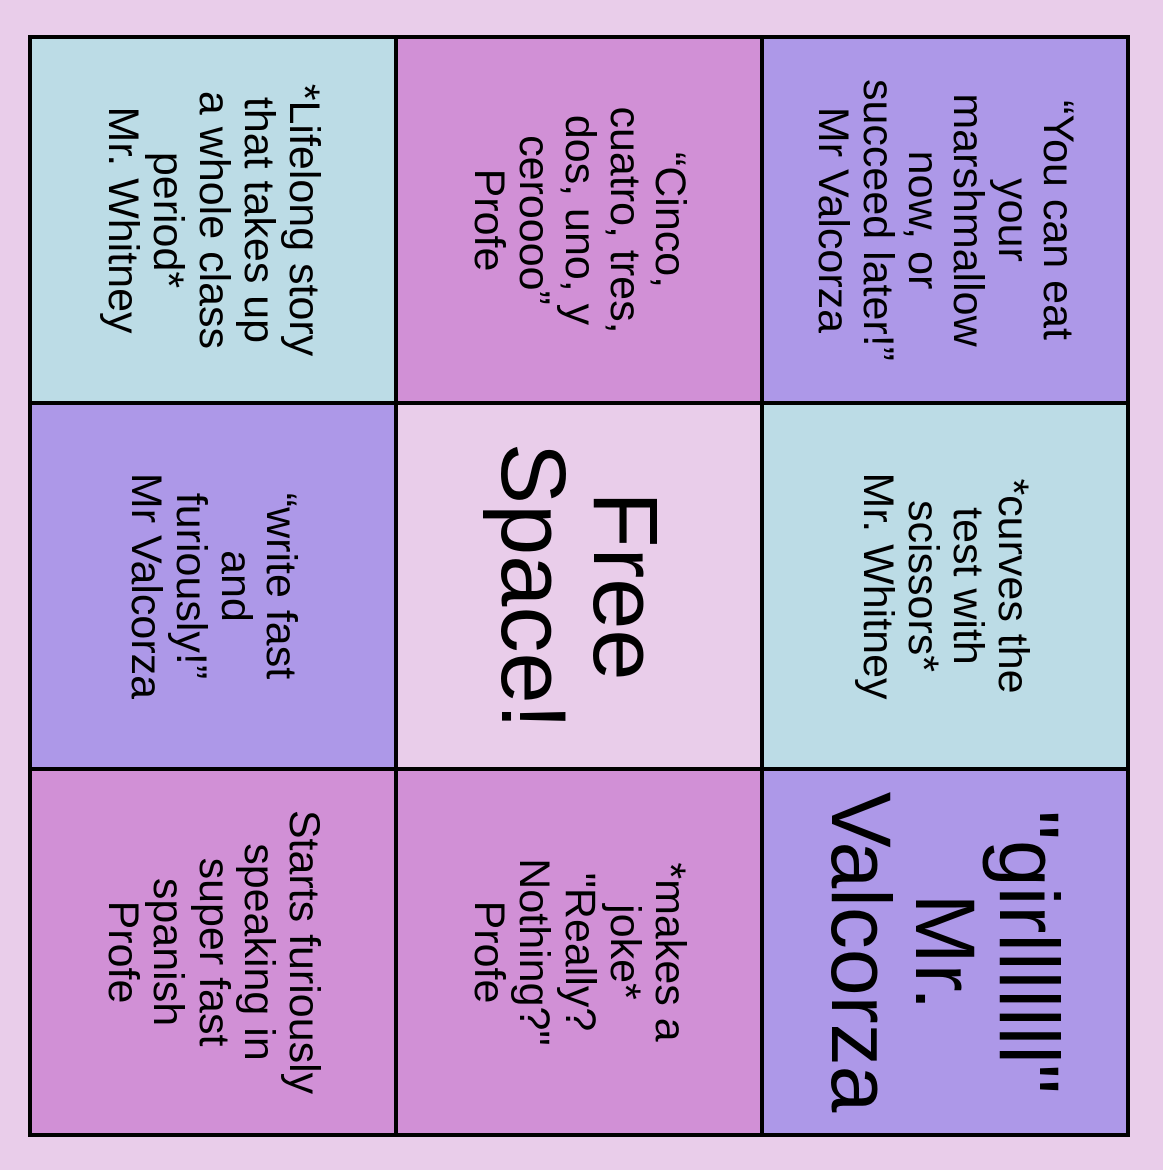  Describe the element at coordinates (945, 952) in the screenshot. I see `bingo-cell: "girlllllll" Mr. Valcorza` at that location.